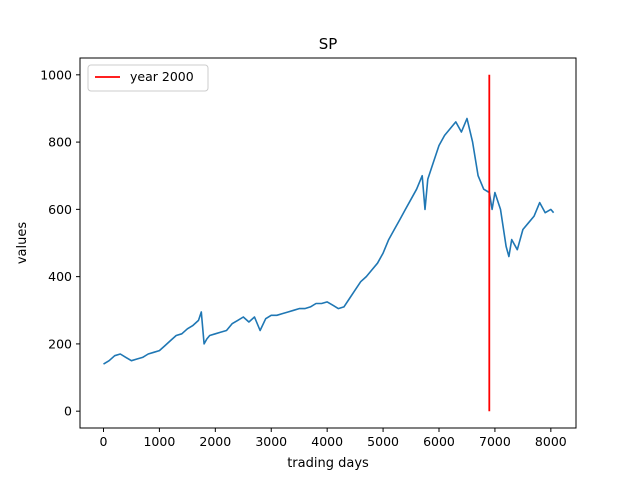 This screenshot has width=640, height=480. Describe the element at coordinates (60, 276) in the screenshot. I see `y-tick-label: 400` at that location.